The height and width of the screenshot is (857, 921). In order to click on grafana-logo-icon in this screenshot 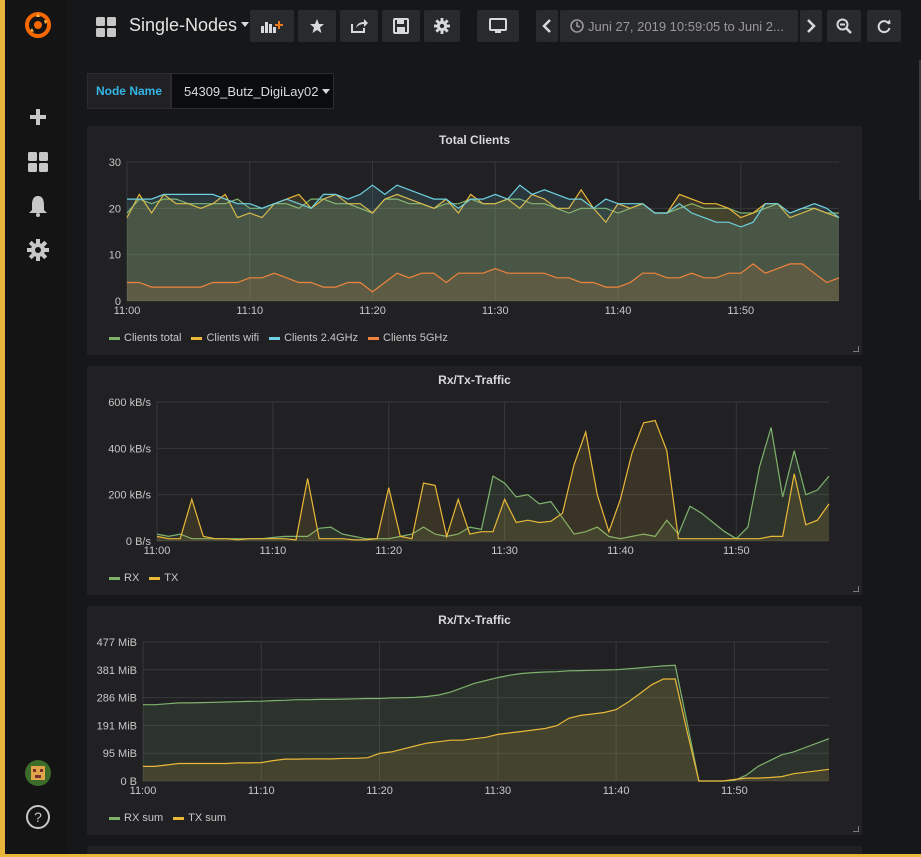, I will do `click(38, 25)`.